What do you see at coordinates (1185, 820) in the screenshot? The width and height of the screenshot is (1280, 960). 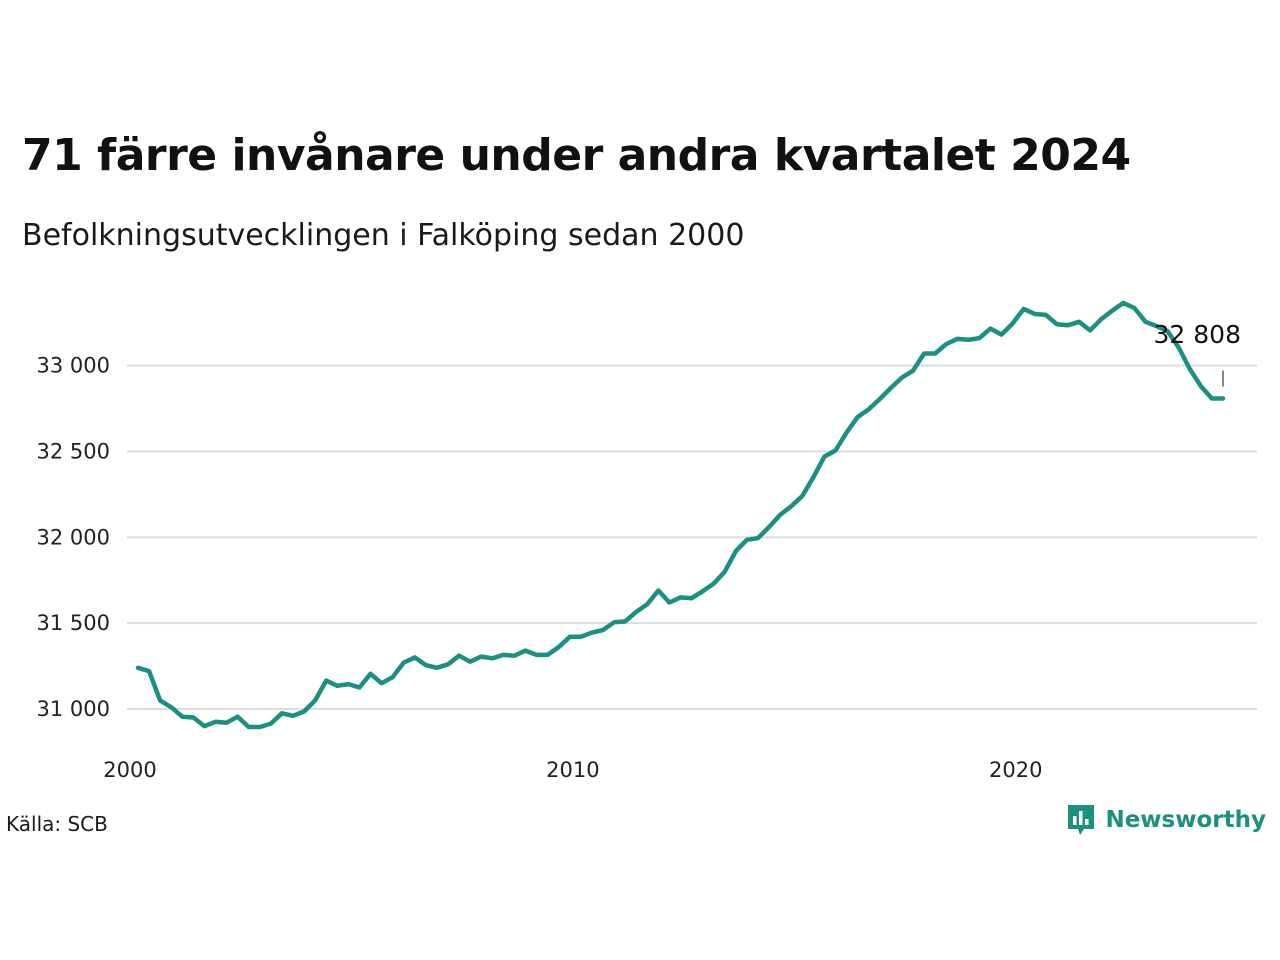 I see `brand-name: Newsworthy` at bounding box center [1185, 820].